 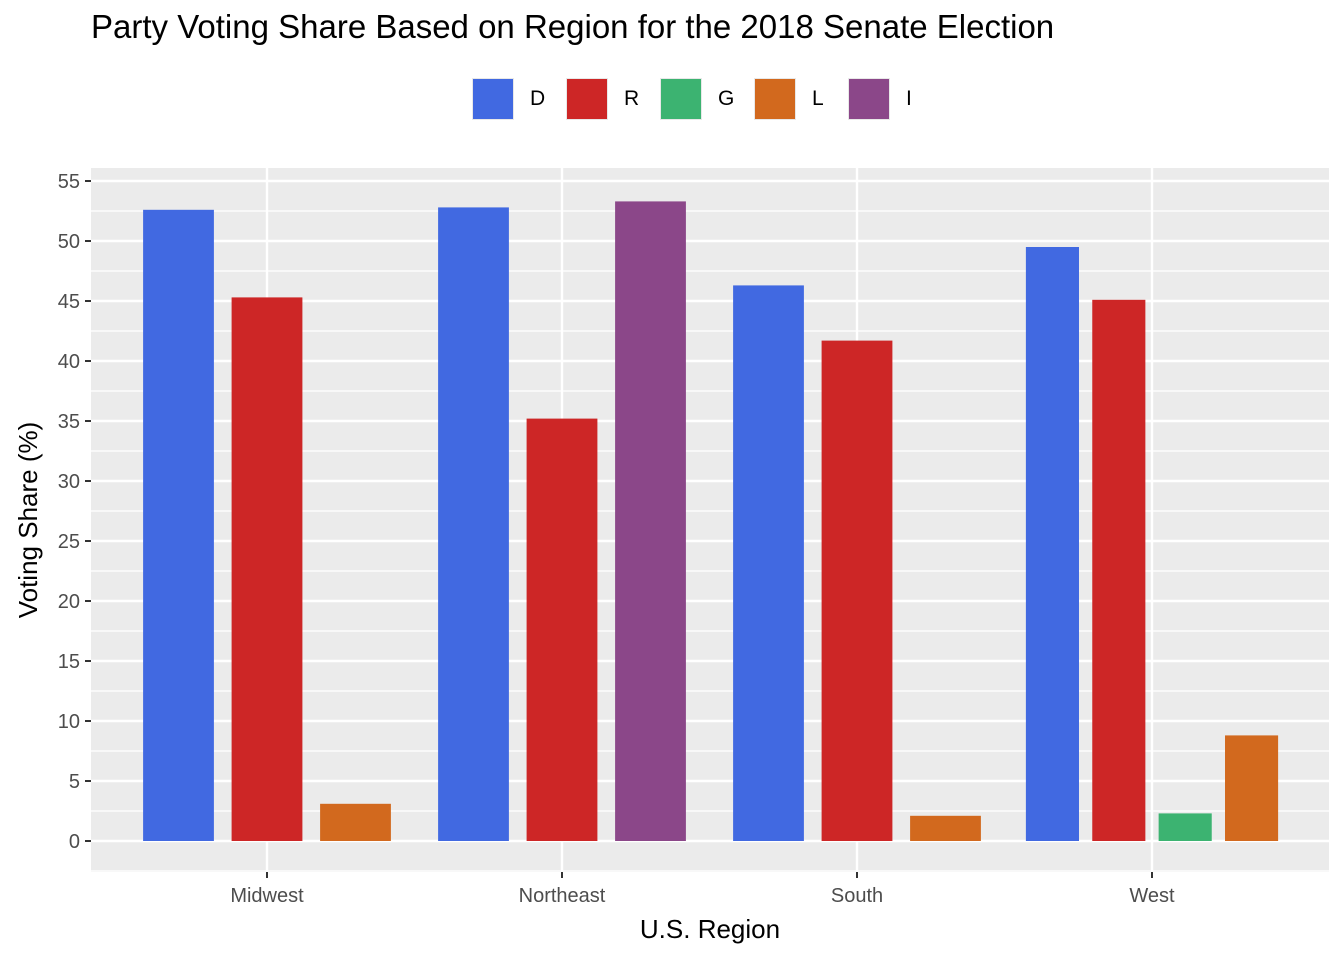 I want to click on legend-item-l: L, so click(x=790, y=99).